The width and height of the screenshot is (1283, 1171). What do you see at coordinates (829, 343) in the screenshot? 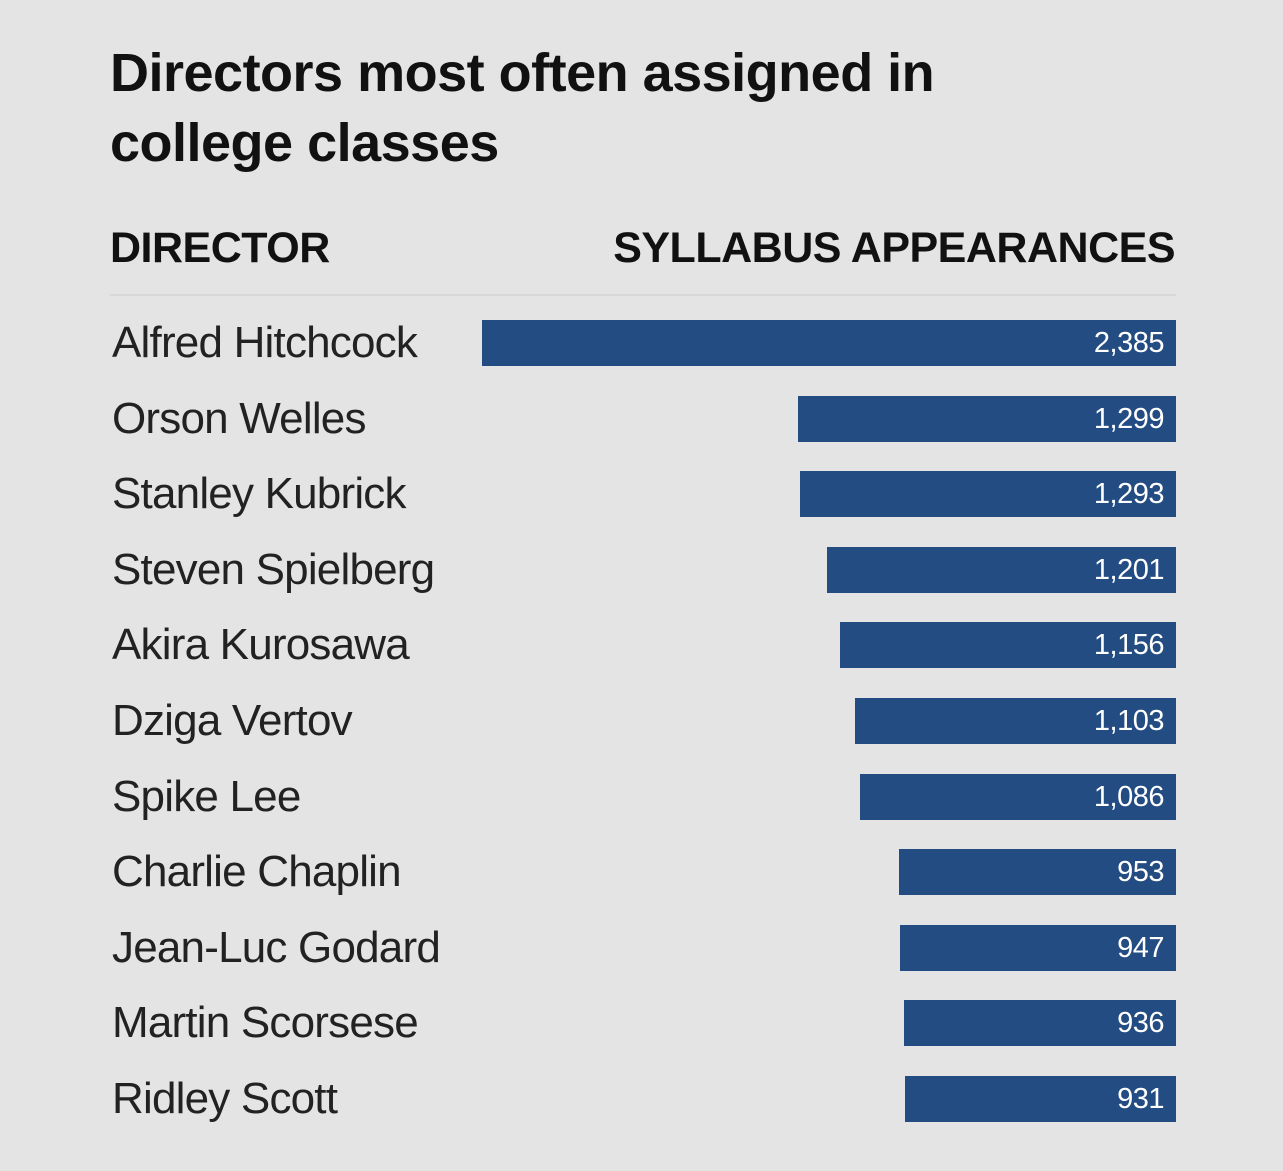
I see `bar: 2,385` at bounding box center [829, 343].